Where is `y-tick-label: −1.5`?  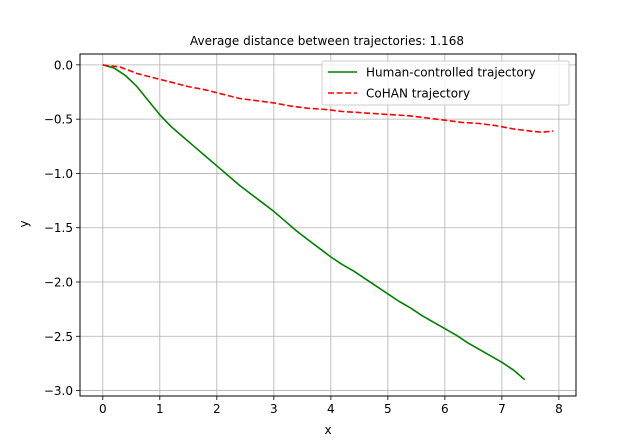 y-tick-label: −1.5 is located at coordinates (58, 228).